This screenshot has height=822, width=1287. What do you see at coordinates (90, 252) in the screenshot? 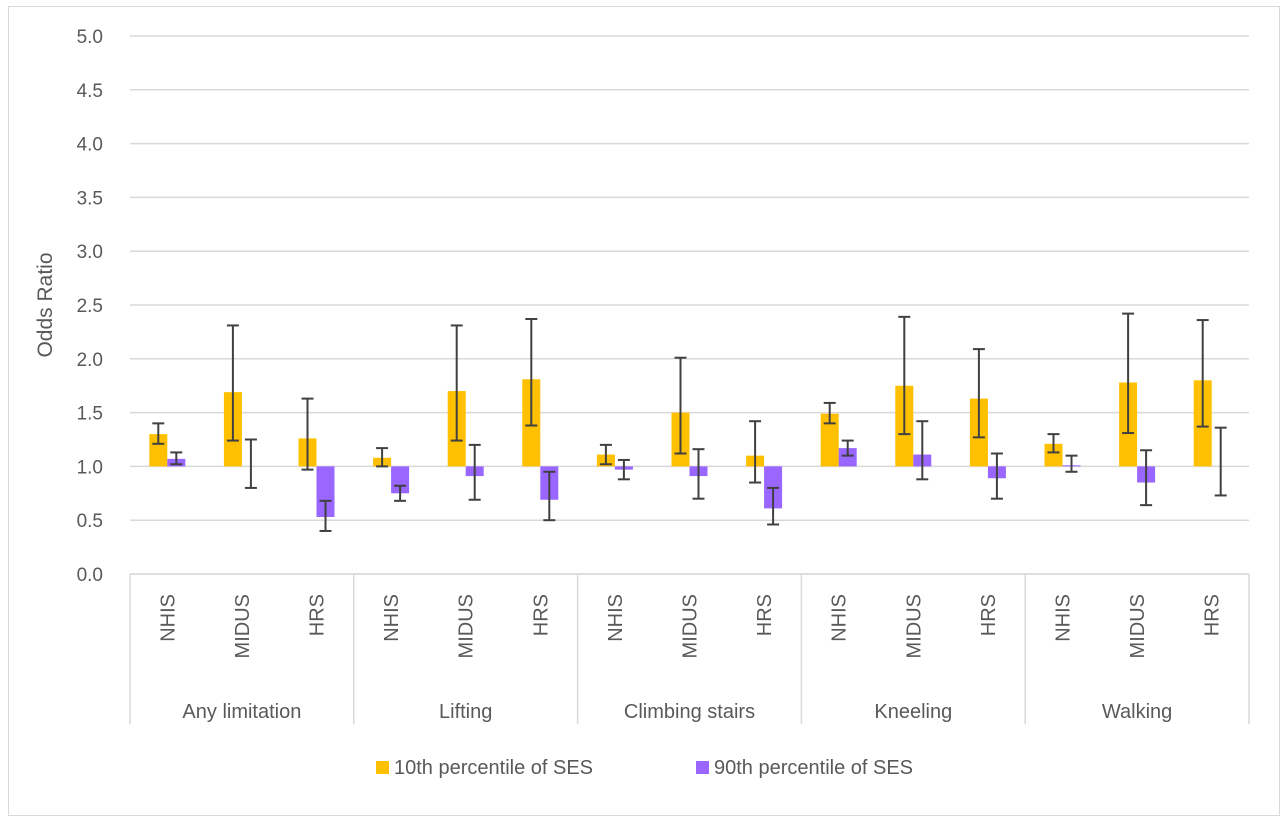
I see `y-tick-label: 3.0` at bounding box center [90, 252].